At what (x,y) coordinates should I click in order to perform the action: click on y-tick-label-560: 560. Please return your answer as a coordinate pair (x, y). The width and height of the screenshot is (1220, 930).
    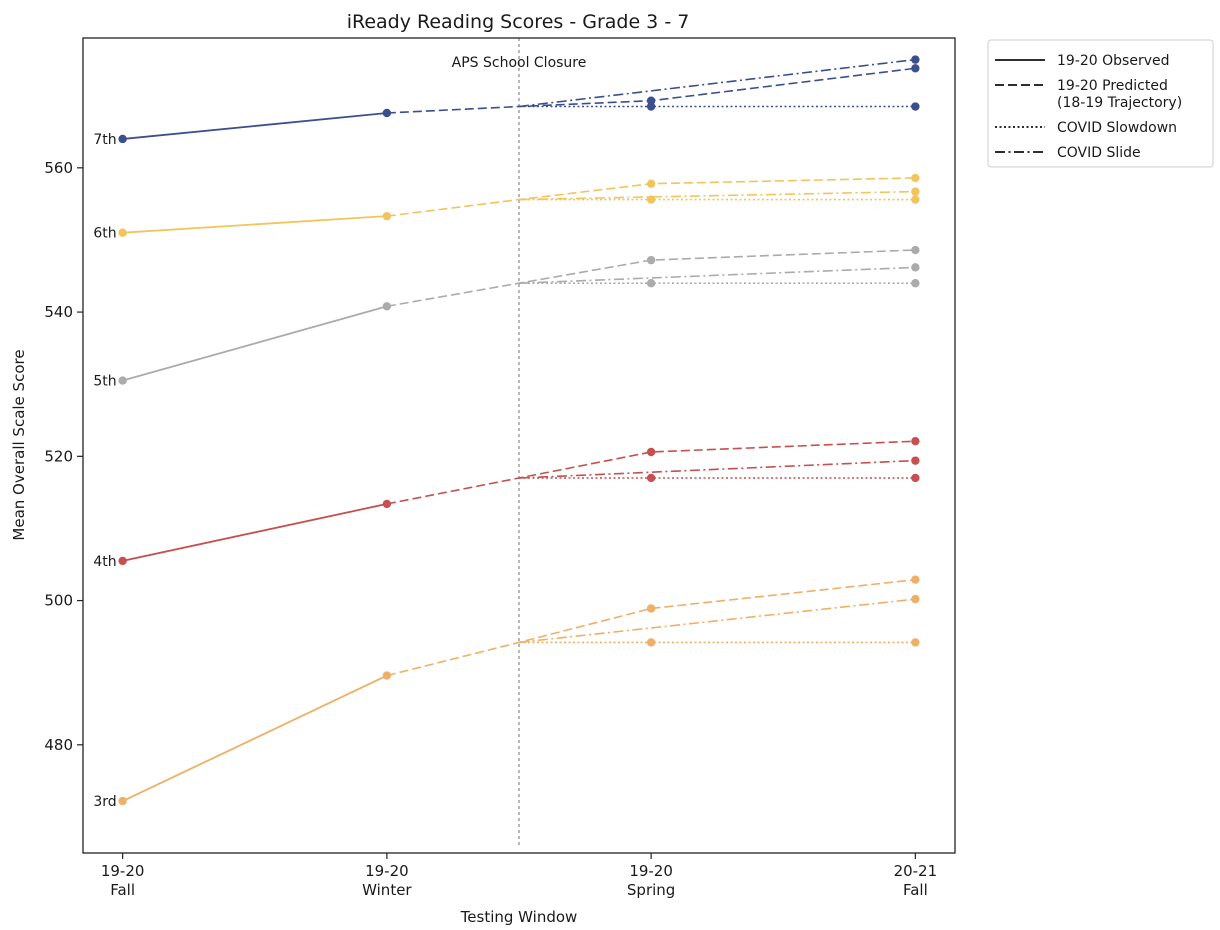
    Looking at the image, I should click on (58, 168).